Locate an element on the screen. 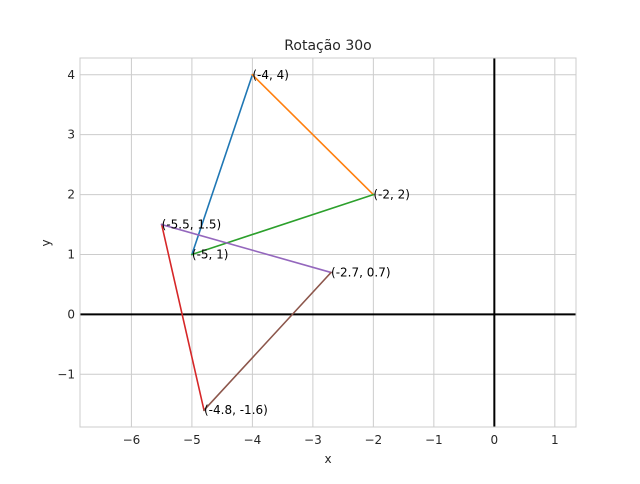 The width and height of the screenshot is (640, 484). chart-title: Rotação 30o is located at coordinates (327, 46).